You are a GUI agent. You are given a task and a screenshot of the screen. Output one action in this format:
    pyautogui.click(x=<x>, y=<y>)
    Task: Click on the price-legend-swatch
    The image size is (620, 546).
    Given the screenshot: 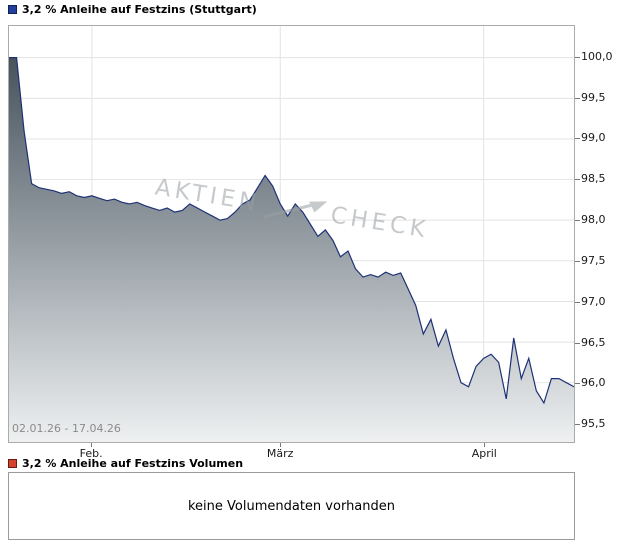 What is the action you would take?
    pyautogui.click(x=12, y=9)
    